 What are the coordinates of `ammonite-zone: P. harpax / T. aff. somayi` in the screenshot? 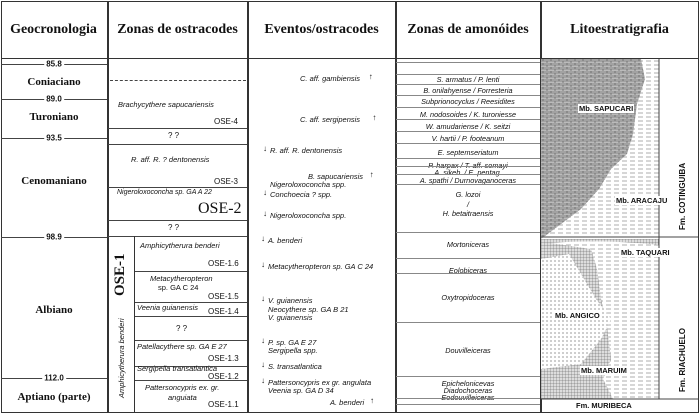 It's located at (468, 165).